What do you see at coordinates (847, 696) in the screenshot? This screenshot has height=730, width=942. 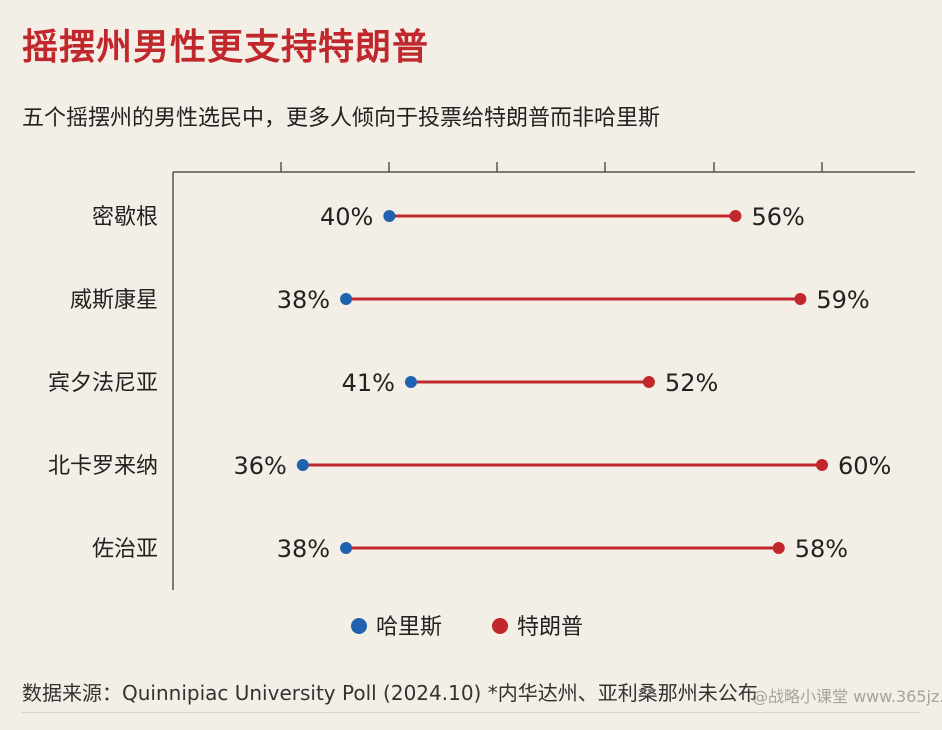 I see `watermark: @战略小课堂 www.365jz.com` at bounding box center [847, 696].